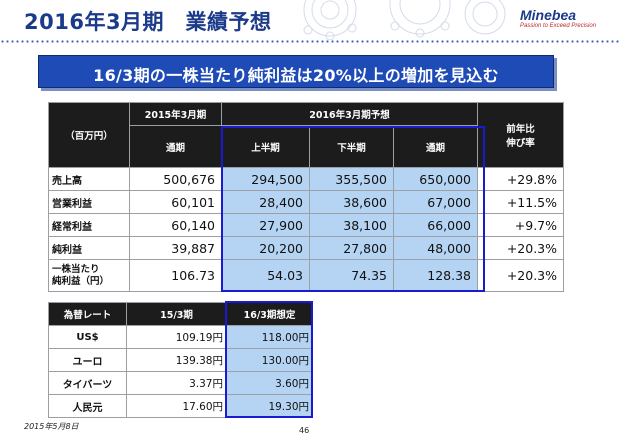  Describe the element at coordinates (351, 202) in the screenshot. I see `value-cell: 38,600` at that location.